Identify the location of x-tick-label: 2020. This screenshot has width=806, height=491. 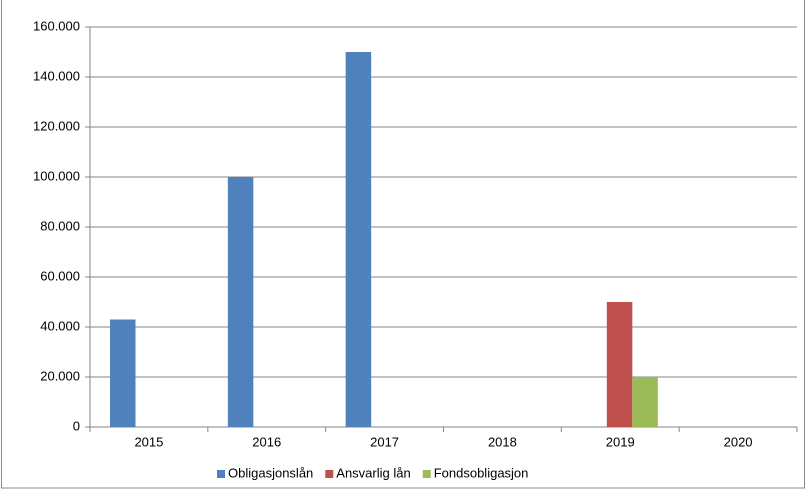
(738, 441).